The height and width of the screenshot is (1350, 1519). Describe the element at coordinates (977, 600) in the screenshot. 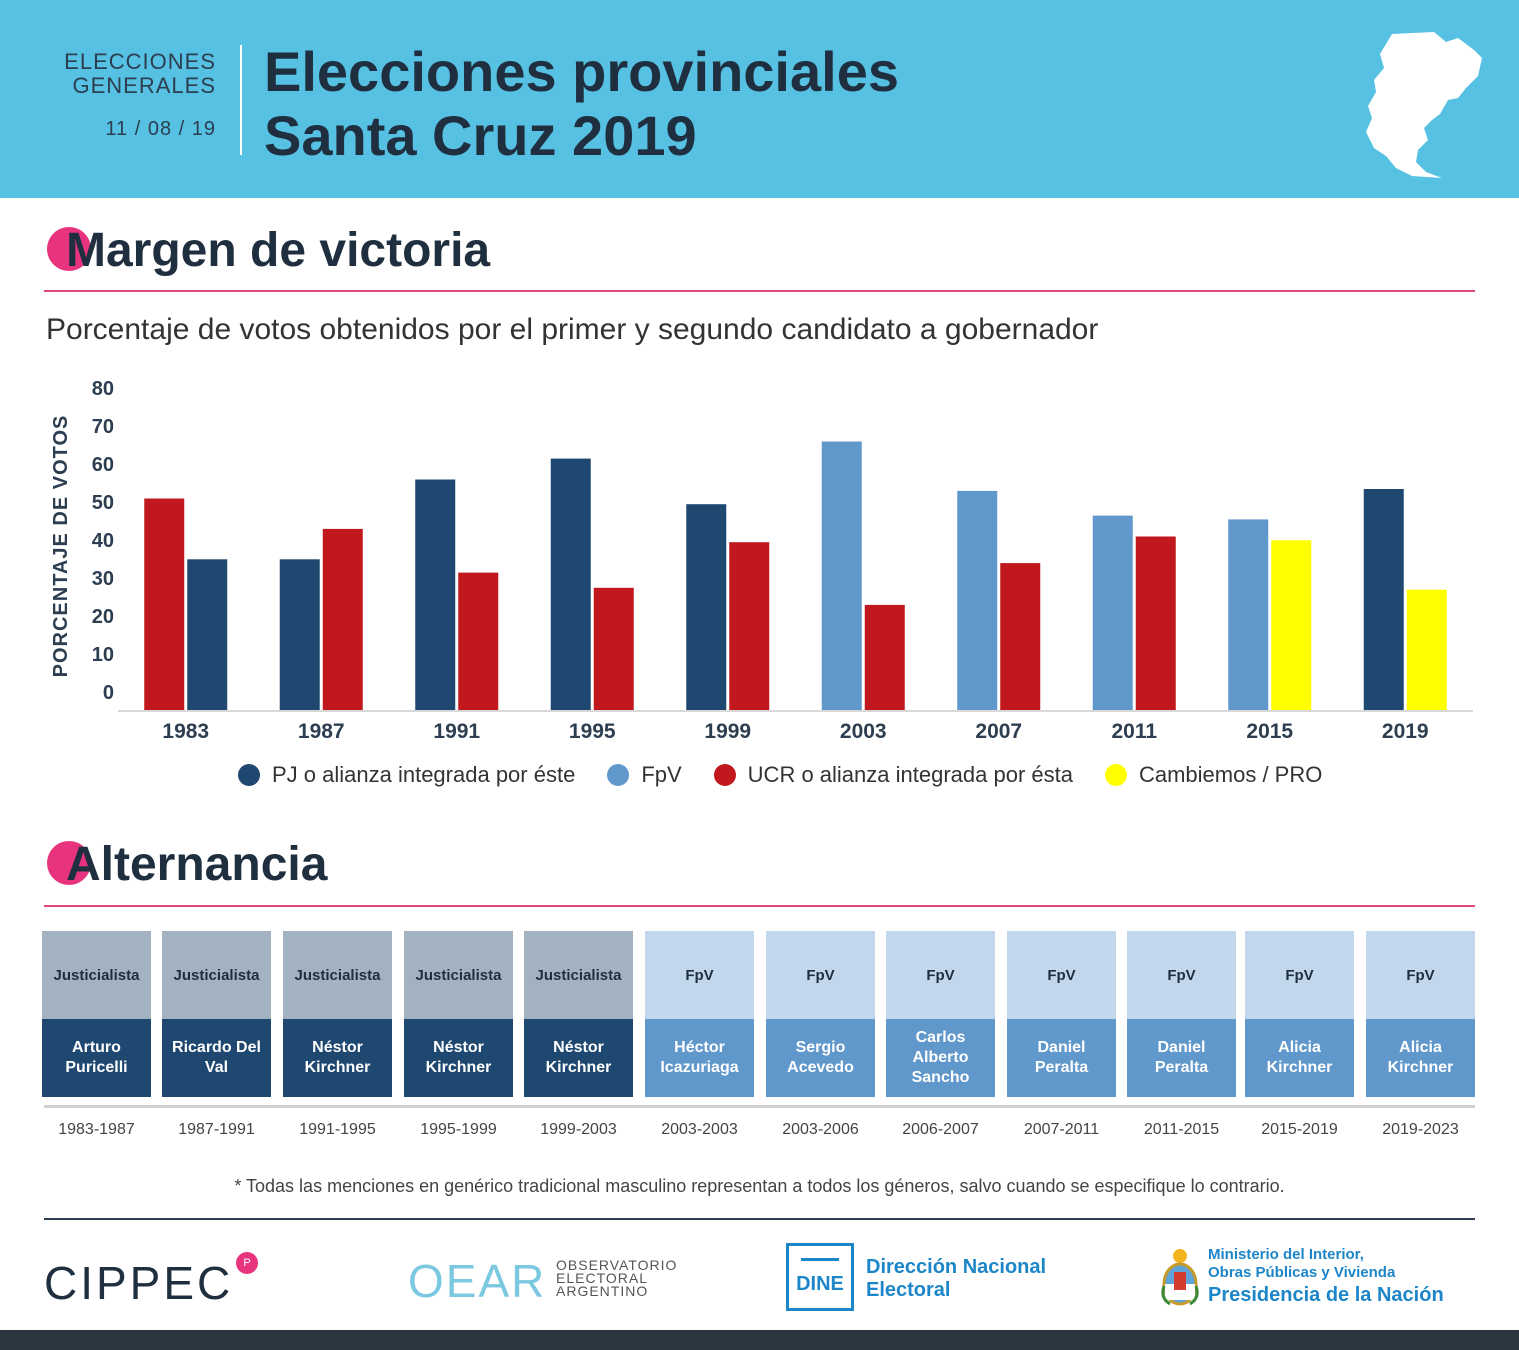

I see `bar-2007-first` at that location.